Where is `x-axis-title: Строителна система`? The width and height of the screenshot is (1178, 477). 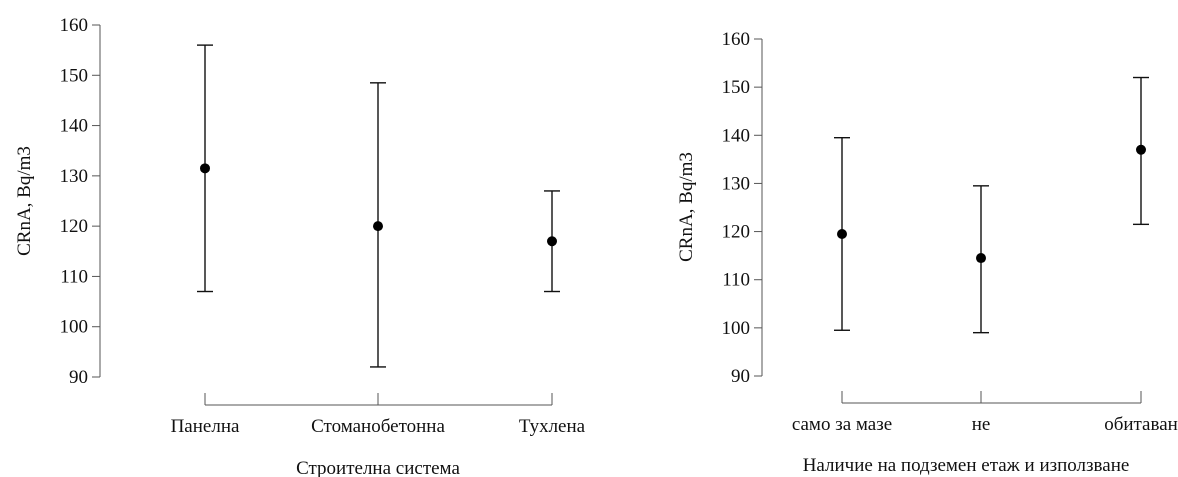
x-axis-title: Строителна система is located at coordinates (378, 467).